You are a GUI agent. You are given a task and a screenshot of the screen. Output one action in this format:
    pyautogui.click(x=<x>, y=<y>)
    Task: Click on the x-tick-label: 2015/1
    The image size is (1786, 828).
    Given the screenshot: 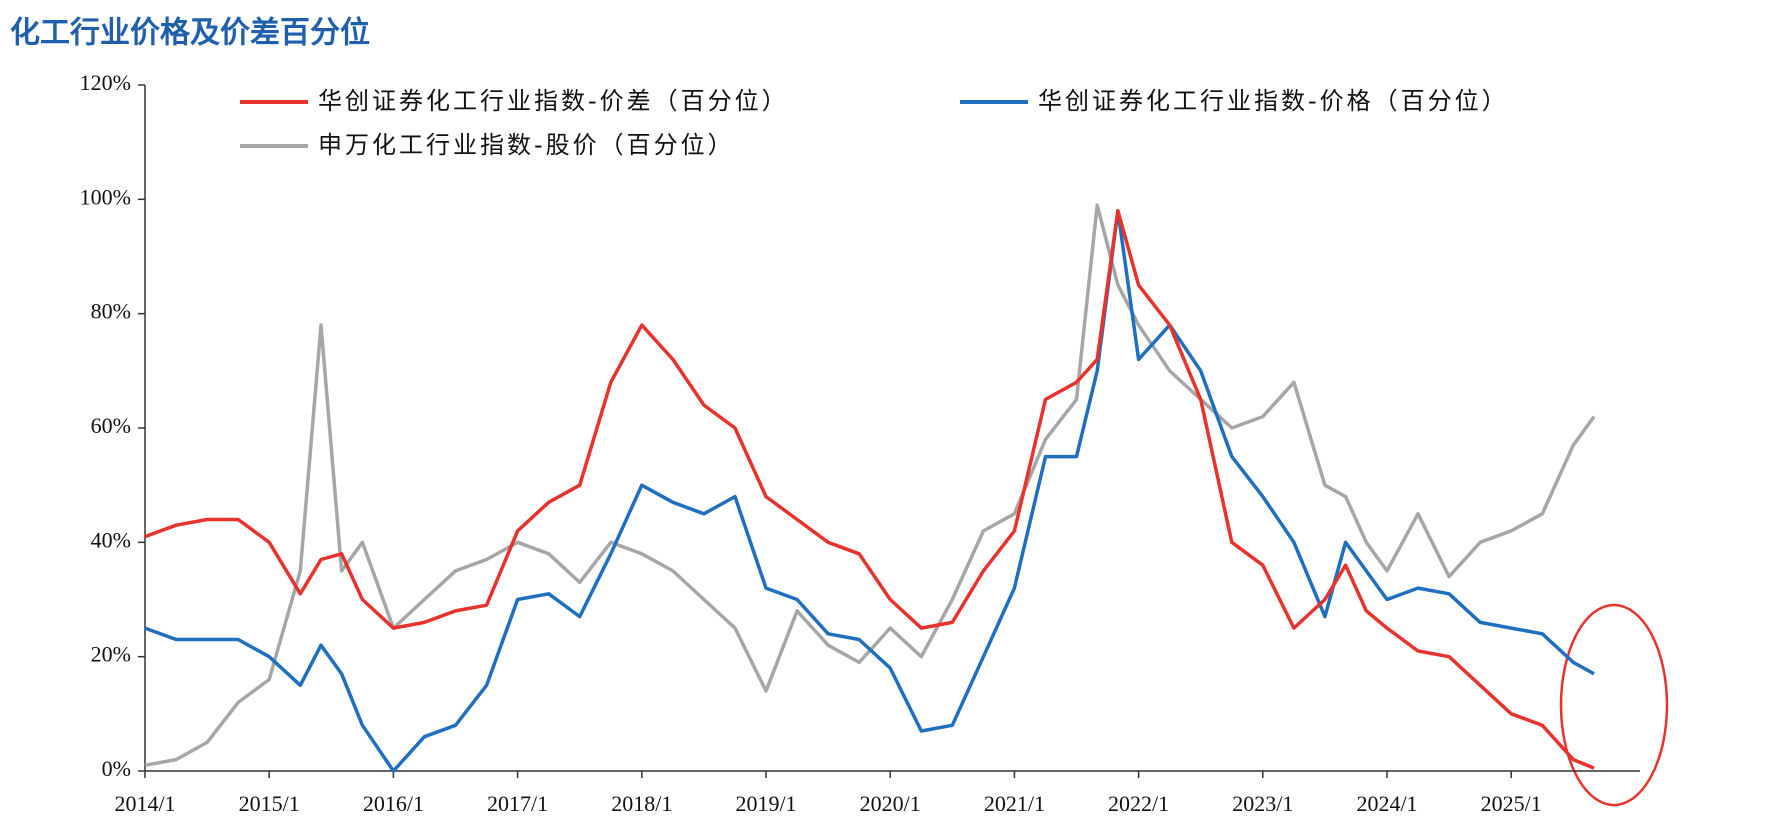 What is the action you would take?
    pyautogui.click(x=269, y=803)
    